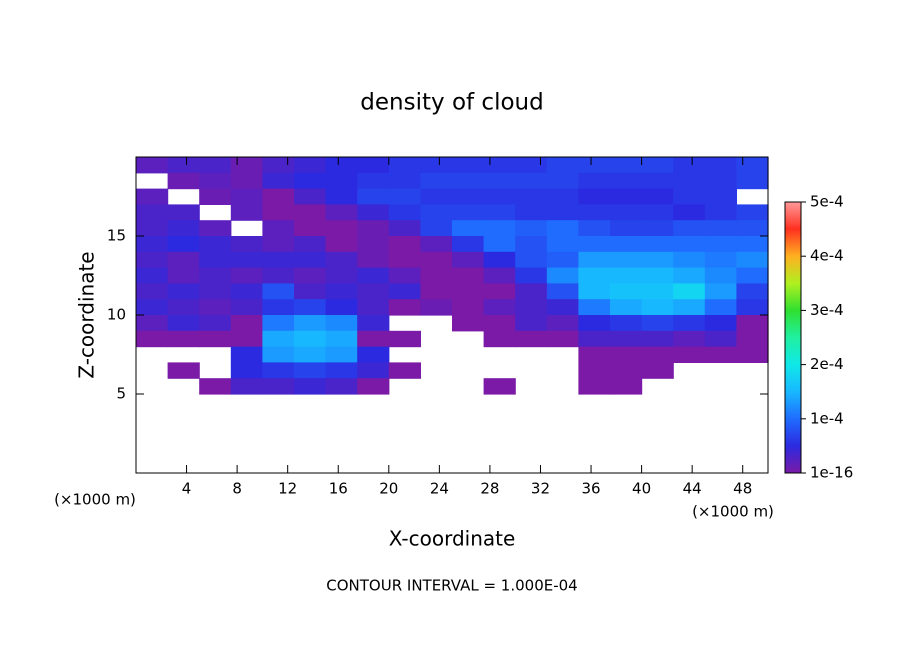 The height and width of the screenshot is (654, 904). What do you see at coordinates (121, 394) in the screenshot?
I see `y-tick-label: 5` at bounding box center [121, 394].